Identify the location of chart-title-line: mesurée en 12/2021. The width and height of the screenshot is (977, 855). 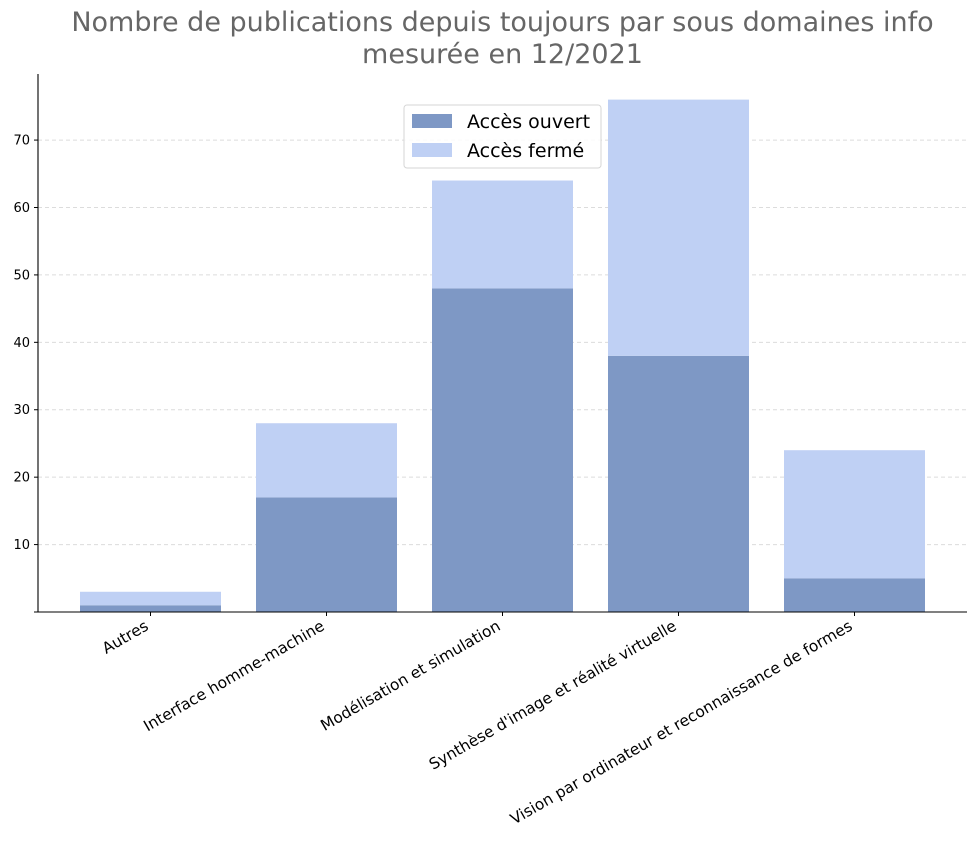
(502, 54).